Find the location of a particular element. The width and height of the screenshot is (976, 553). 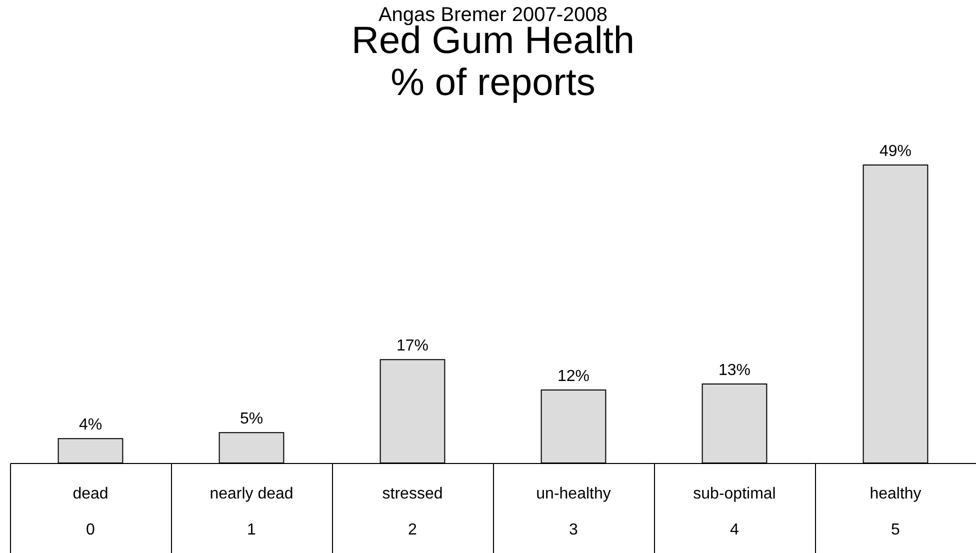

data-label: 12% is located at coordinates (573, 377).